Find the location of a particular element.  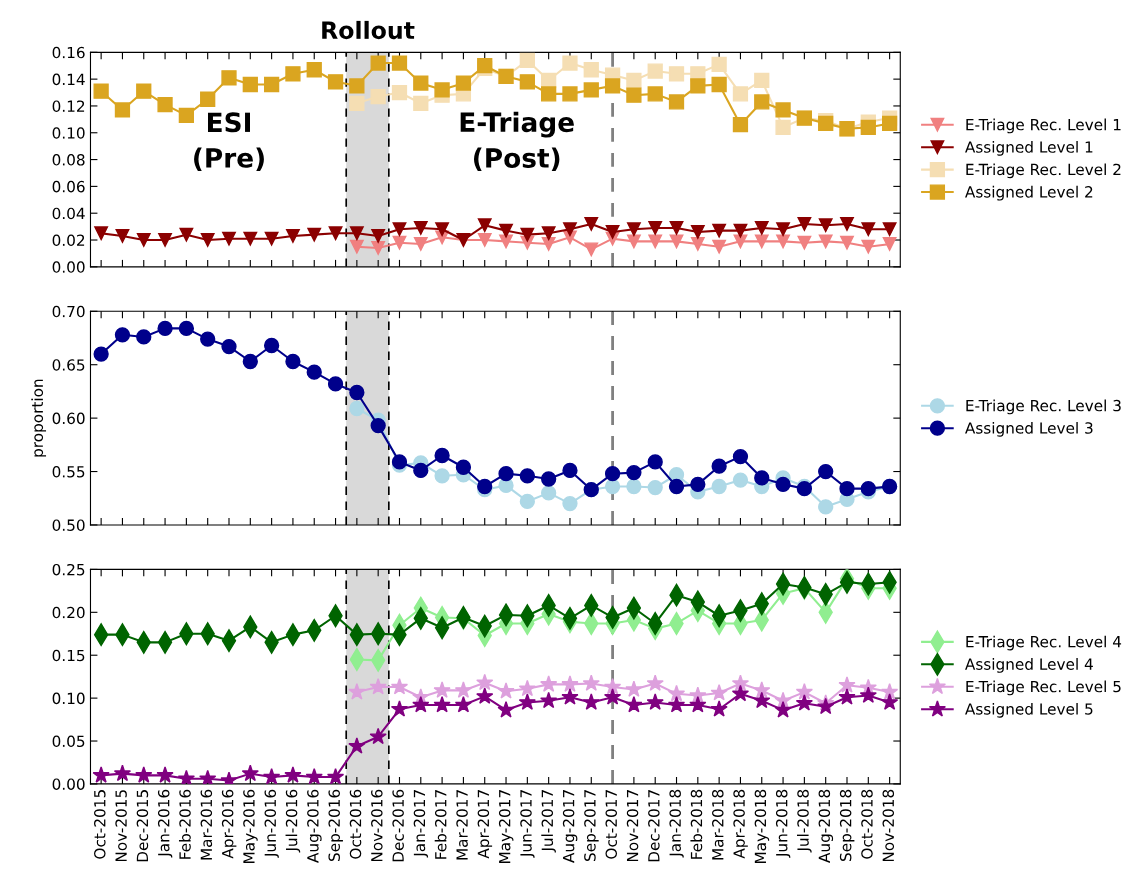

x-tick-label: Aug-2017 is located at coordinates (570, 826).